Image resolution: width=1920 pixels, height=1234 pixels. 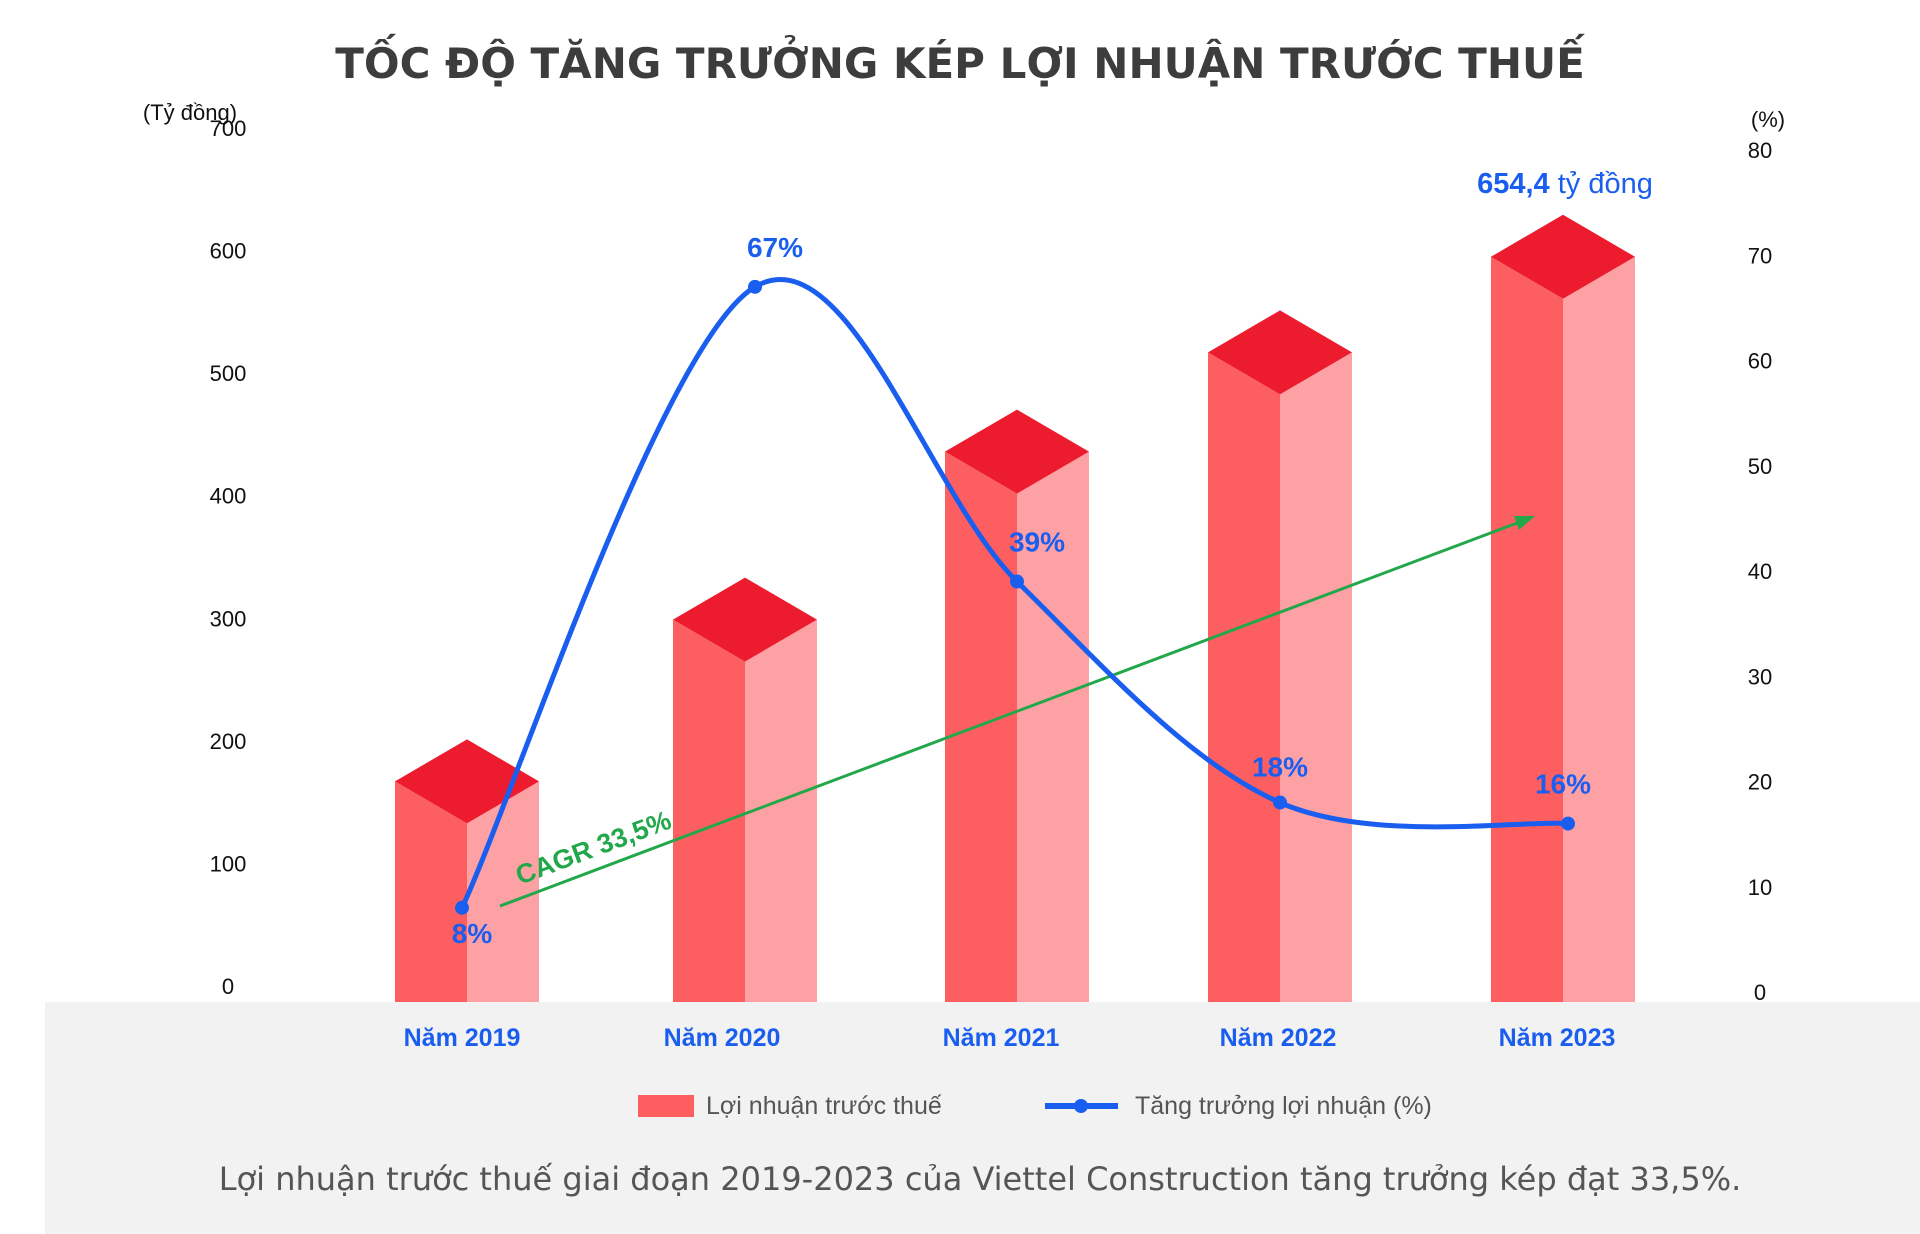 What do you see at coordinates (1001, 1038) in the screenshot?
I see `x-label-2: Năm 2021` at bounding box center [1001, 1038].